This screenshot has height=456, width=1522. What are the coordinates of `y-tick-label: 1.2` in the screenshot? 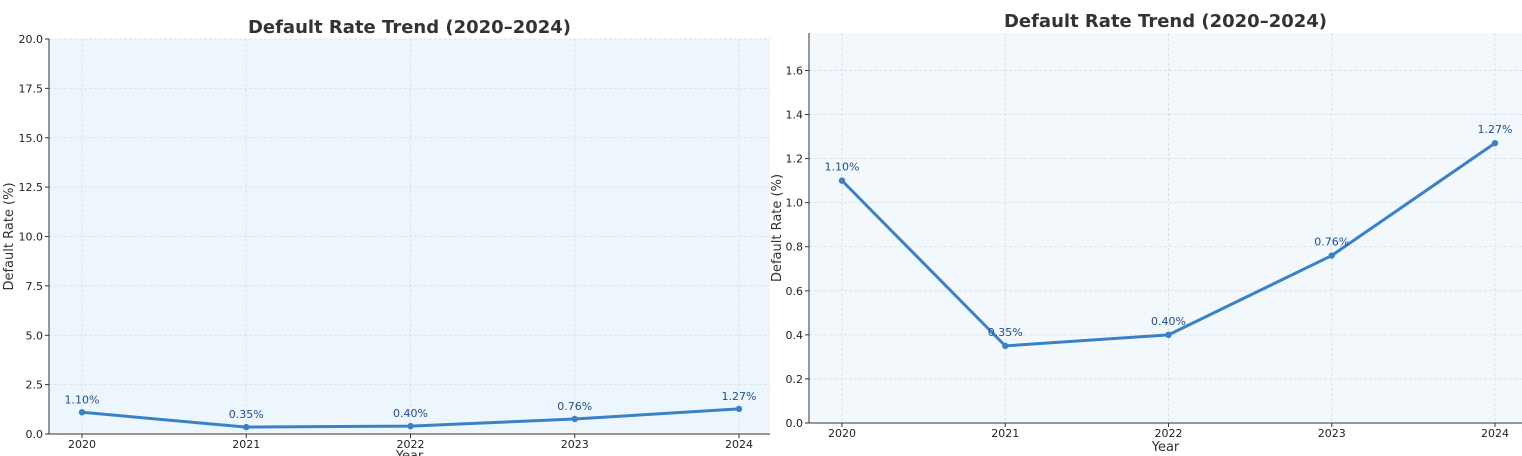 It's located at (795, 159).